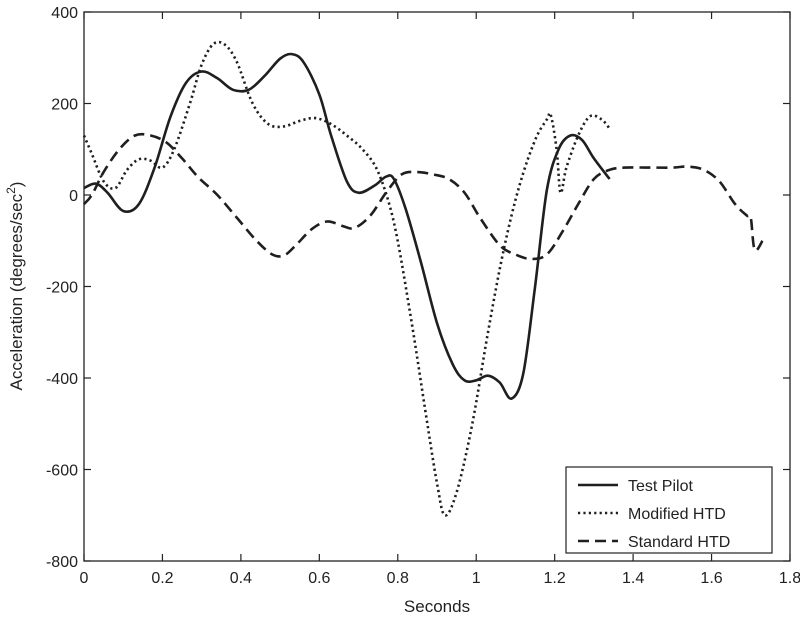 This screenshot has width=800, height=621. Describe the element at coordinates (62, 379) in the screenshot. I see `y-tick-label: -400` at that location.